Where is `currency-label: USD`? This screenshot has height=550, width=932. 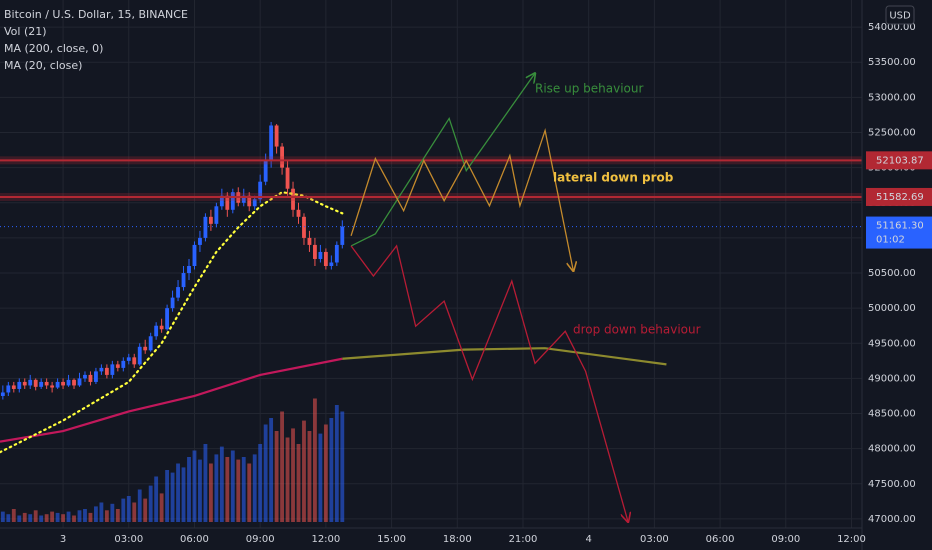 currency-label: USD is located at coordinates (900, 16).